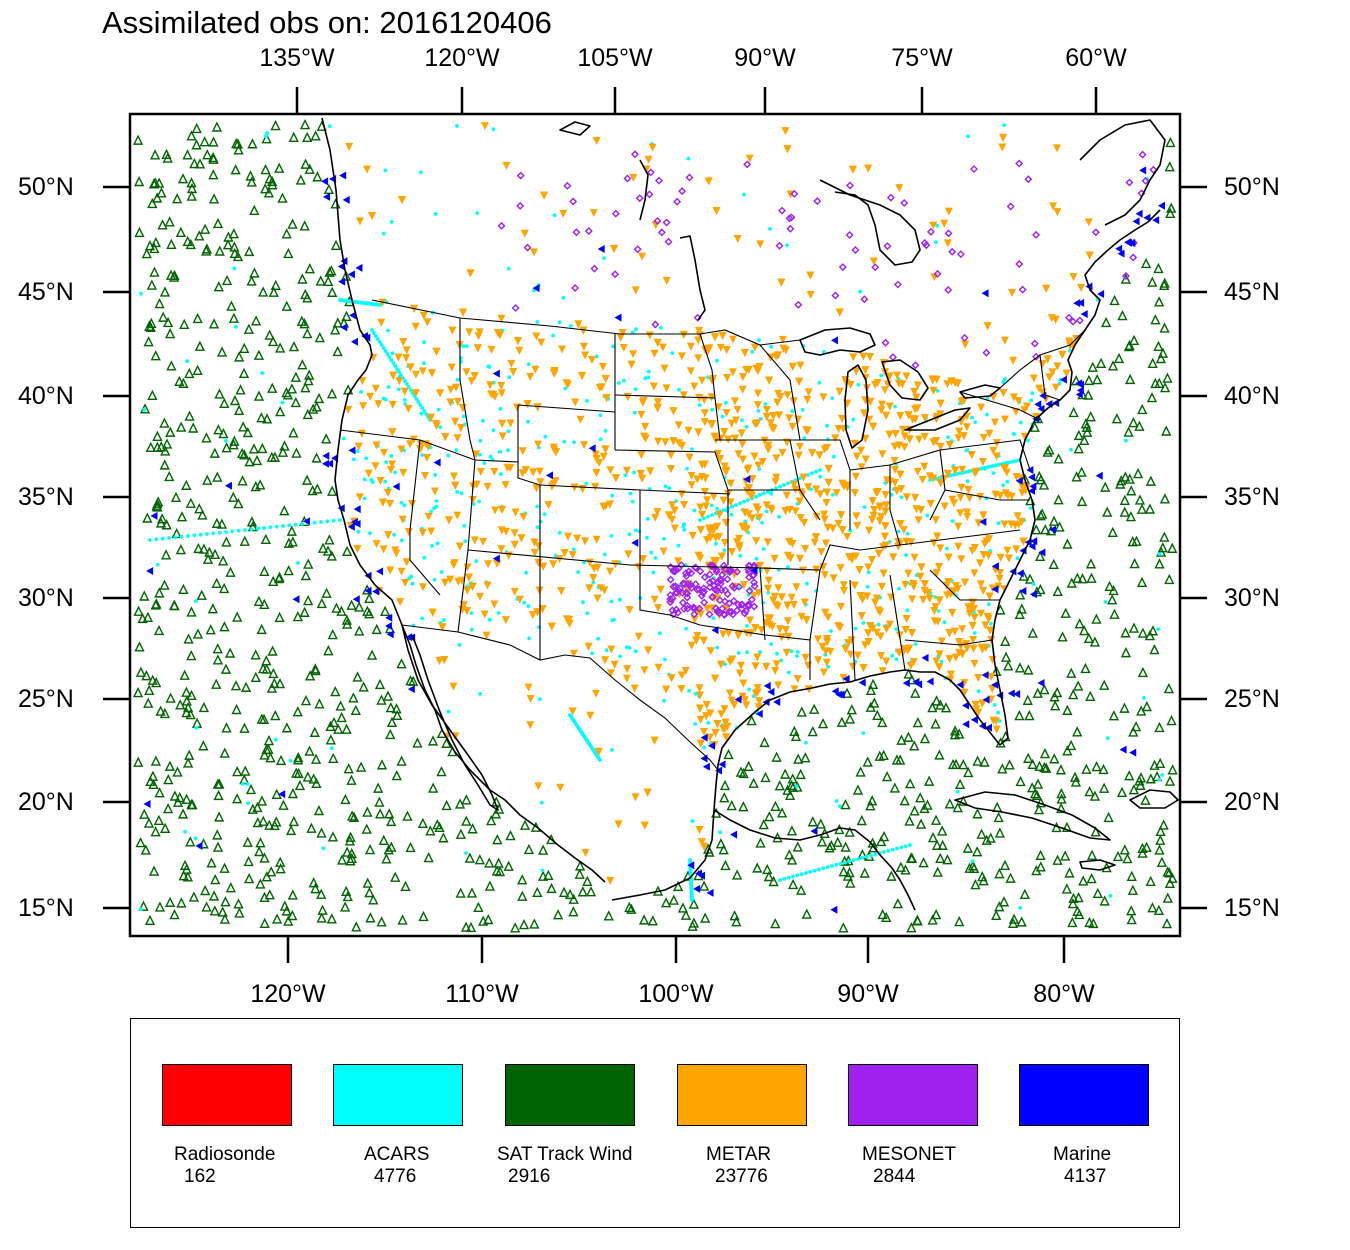 The height and width of the screenshot is (1250, 1350). I want to click on top-lon-label: 90°W, so click(765, 58).